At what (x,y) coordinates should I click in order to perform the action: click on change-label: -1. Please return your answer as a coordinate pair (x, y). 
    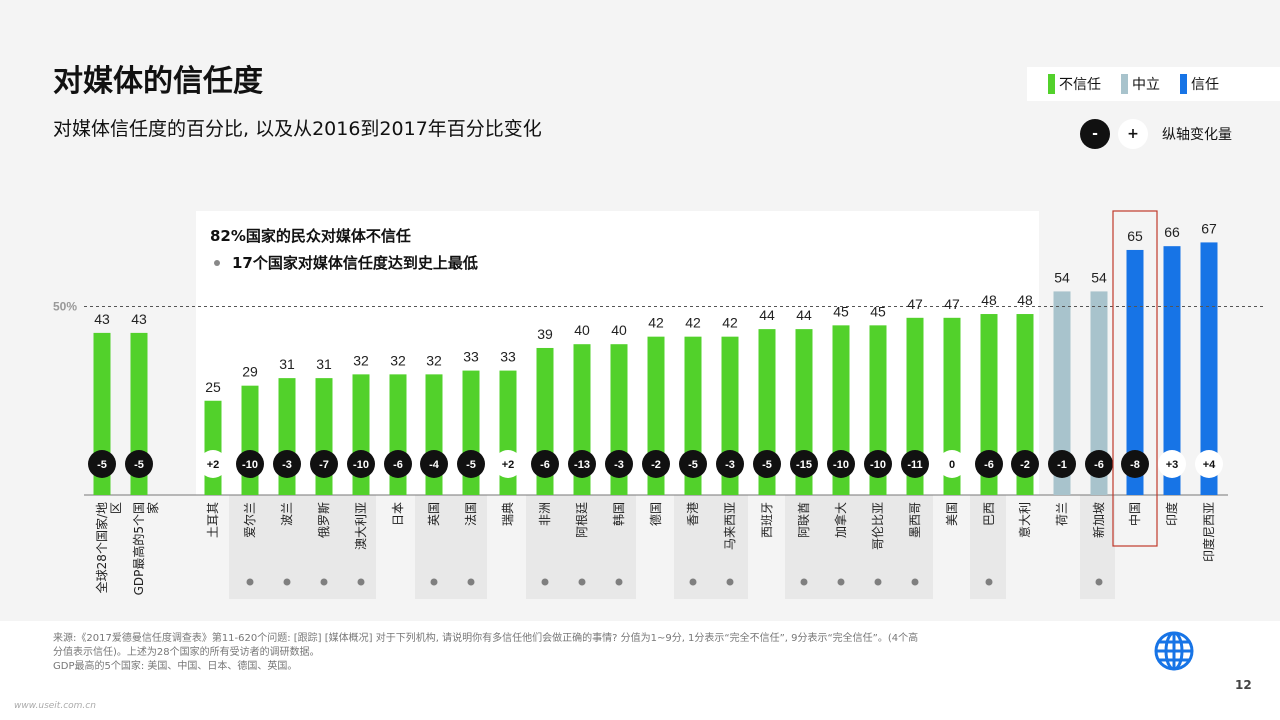
    Looking at the image, I should click on (1062, 465).